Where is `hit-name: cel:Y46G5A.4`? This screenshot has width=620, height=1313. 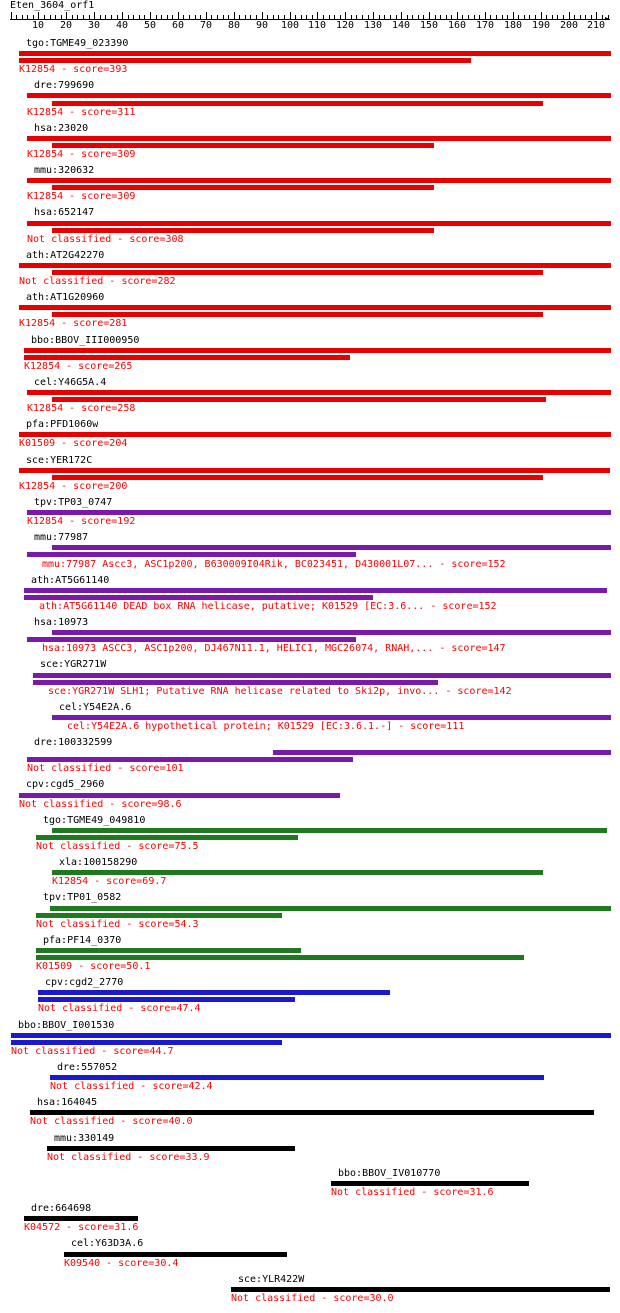 hit-name: cel:Y46G5A.4 is located at coordinates (70, 382).